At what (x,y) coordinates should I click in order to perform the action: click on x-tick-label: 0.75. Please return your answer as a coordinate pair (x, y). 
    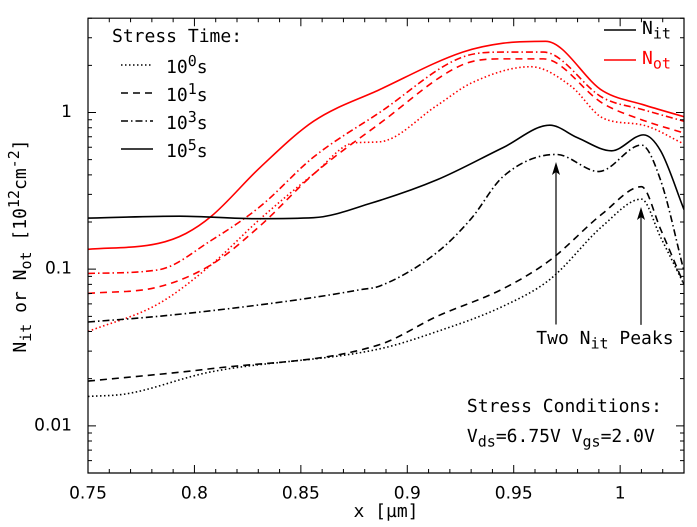
    Looking at the image, I should click on (88, 494).